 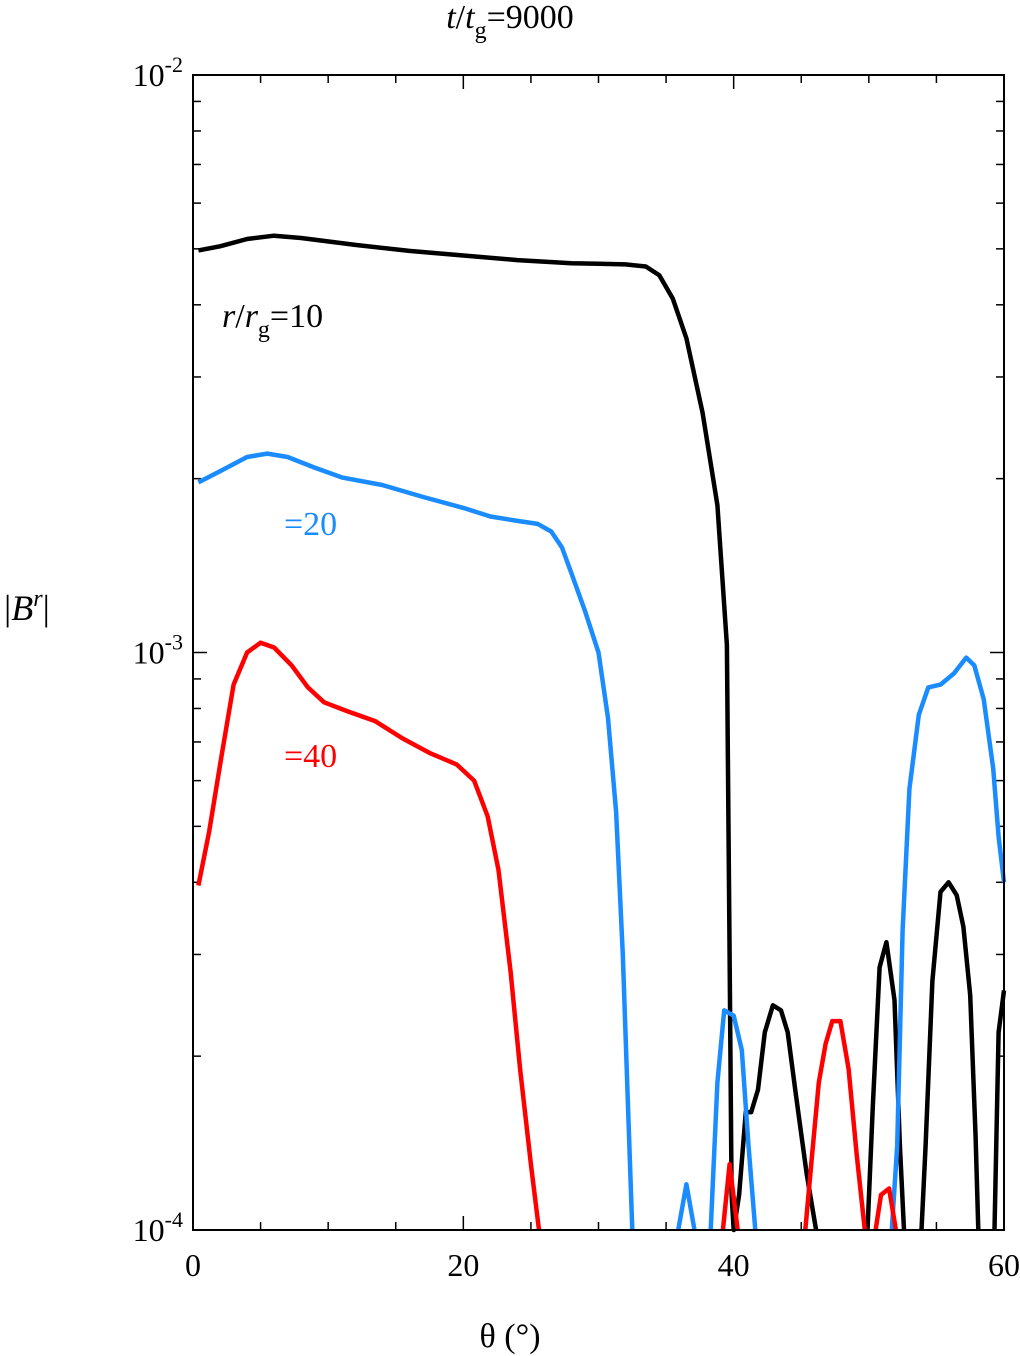 What do you see at coordinates (510, 1336) in the screenshot?
I see `x-axis-label: θ (°)` at bounding box center [510, 1336].